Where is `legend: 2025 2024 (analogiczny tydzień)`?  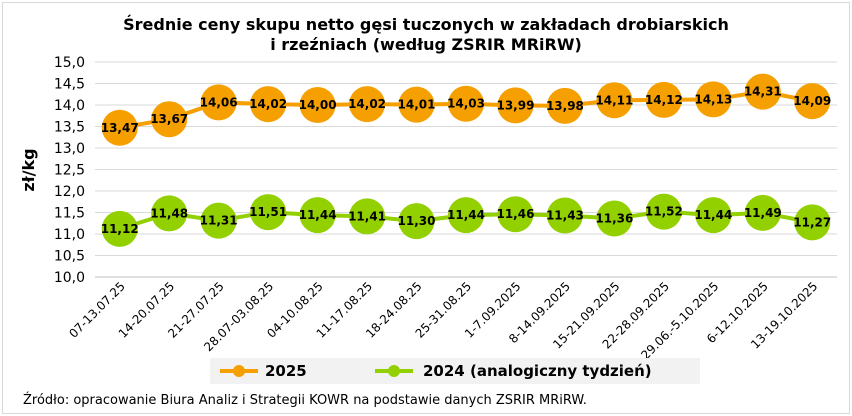
legend: 2025 2024 (analogiczny tydzień) is located at coordinates (455, 371).